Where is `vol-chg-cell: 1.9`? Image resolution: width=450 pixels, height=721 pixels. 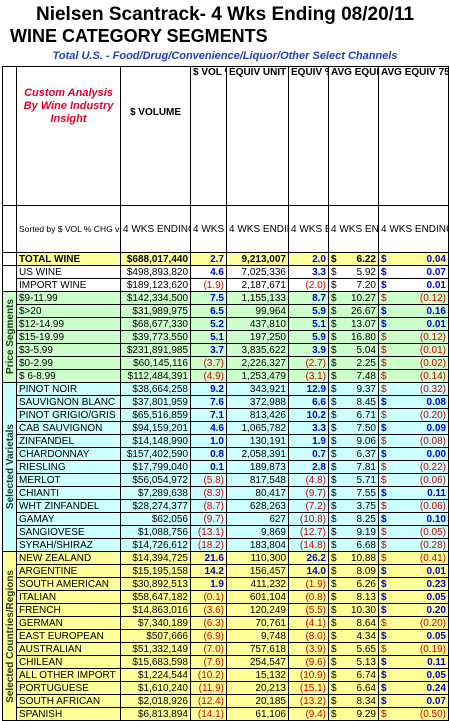 vol-chg-cell: 1.9 is located at coordinates (208, 584).